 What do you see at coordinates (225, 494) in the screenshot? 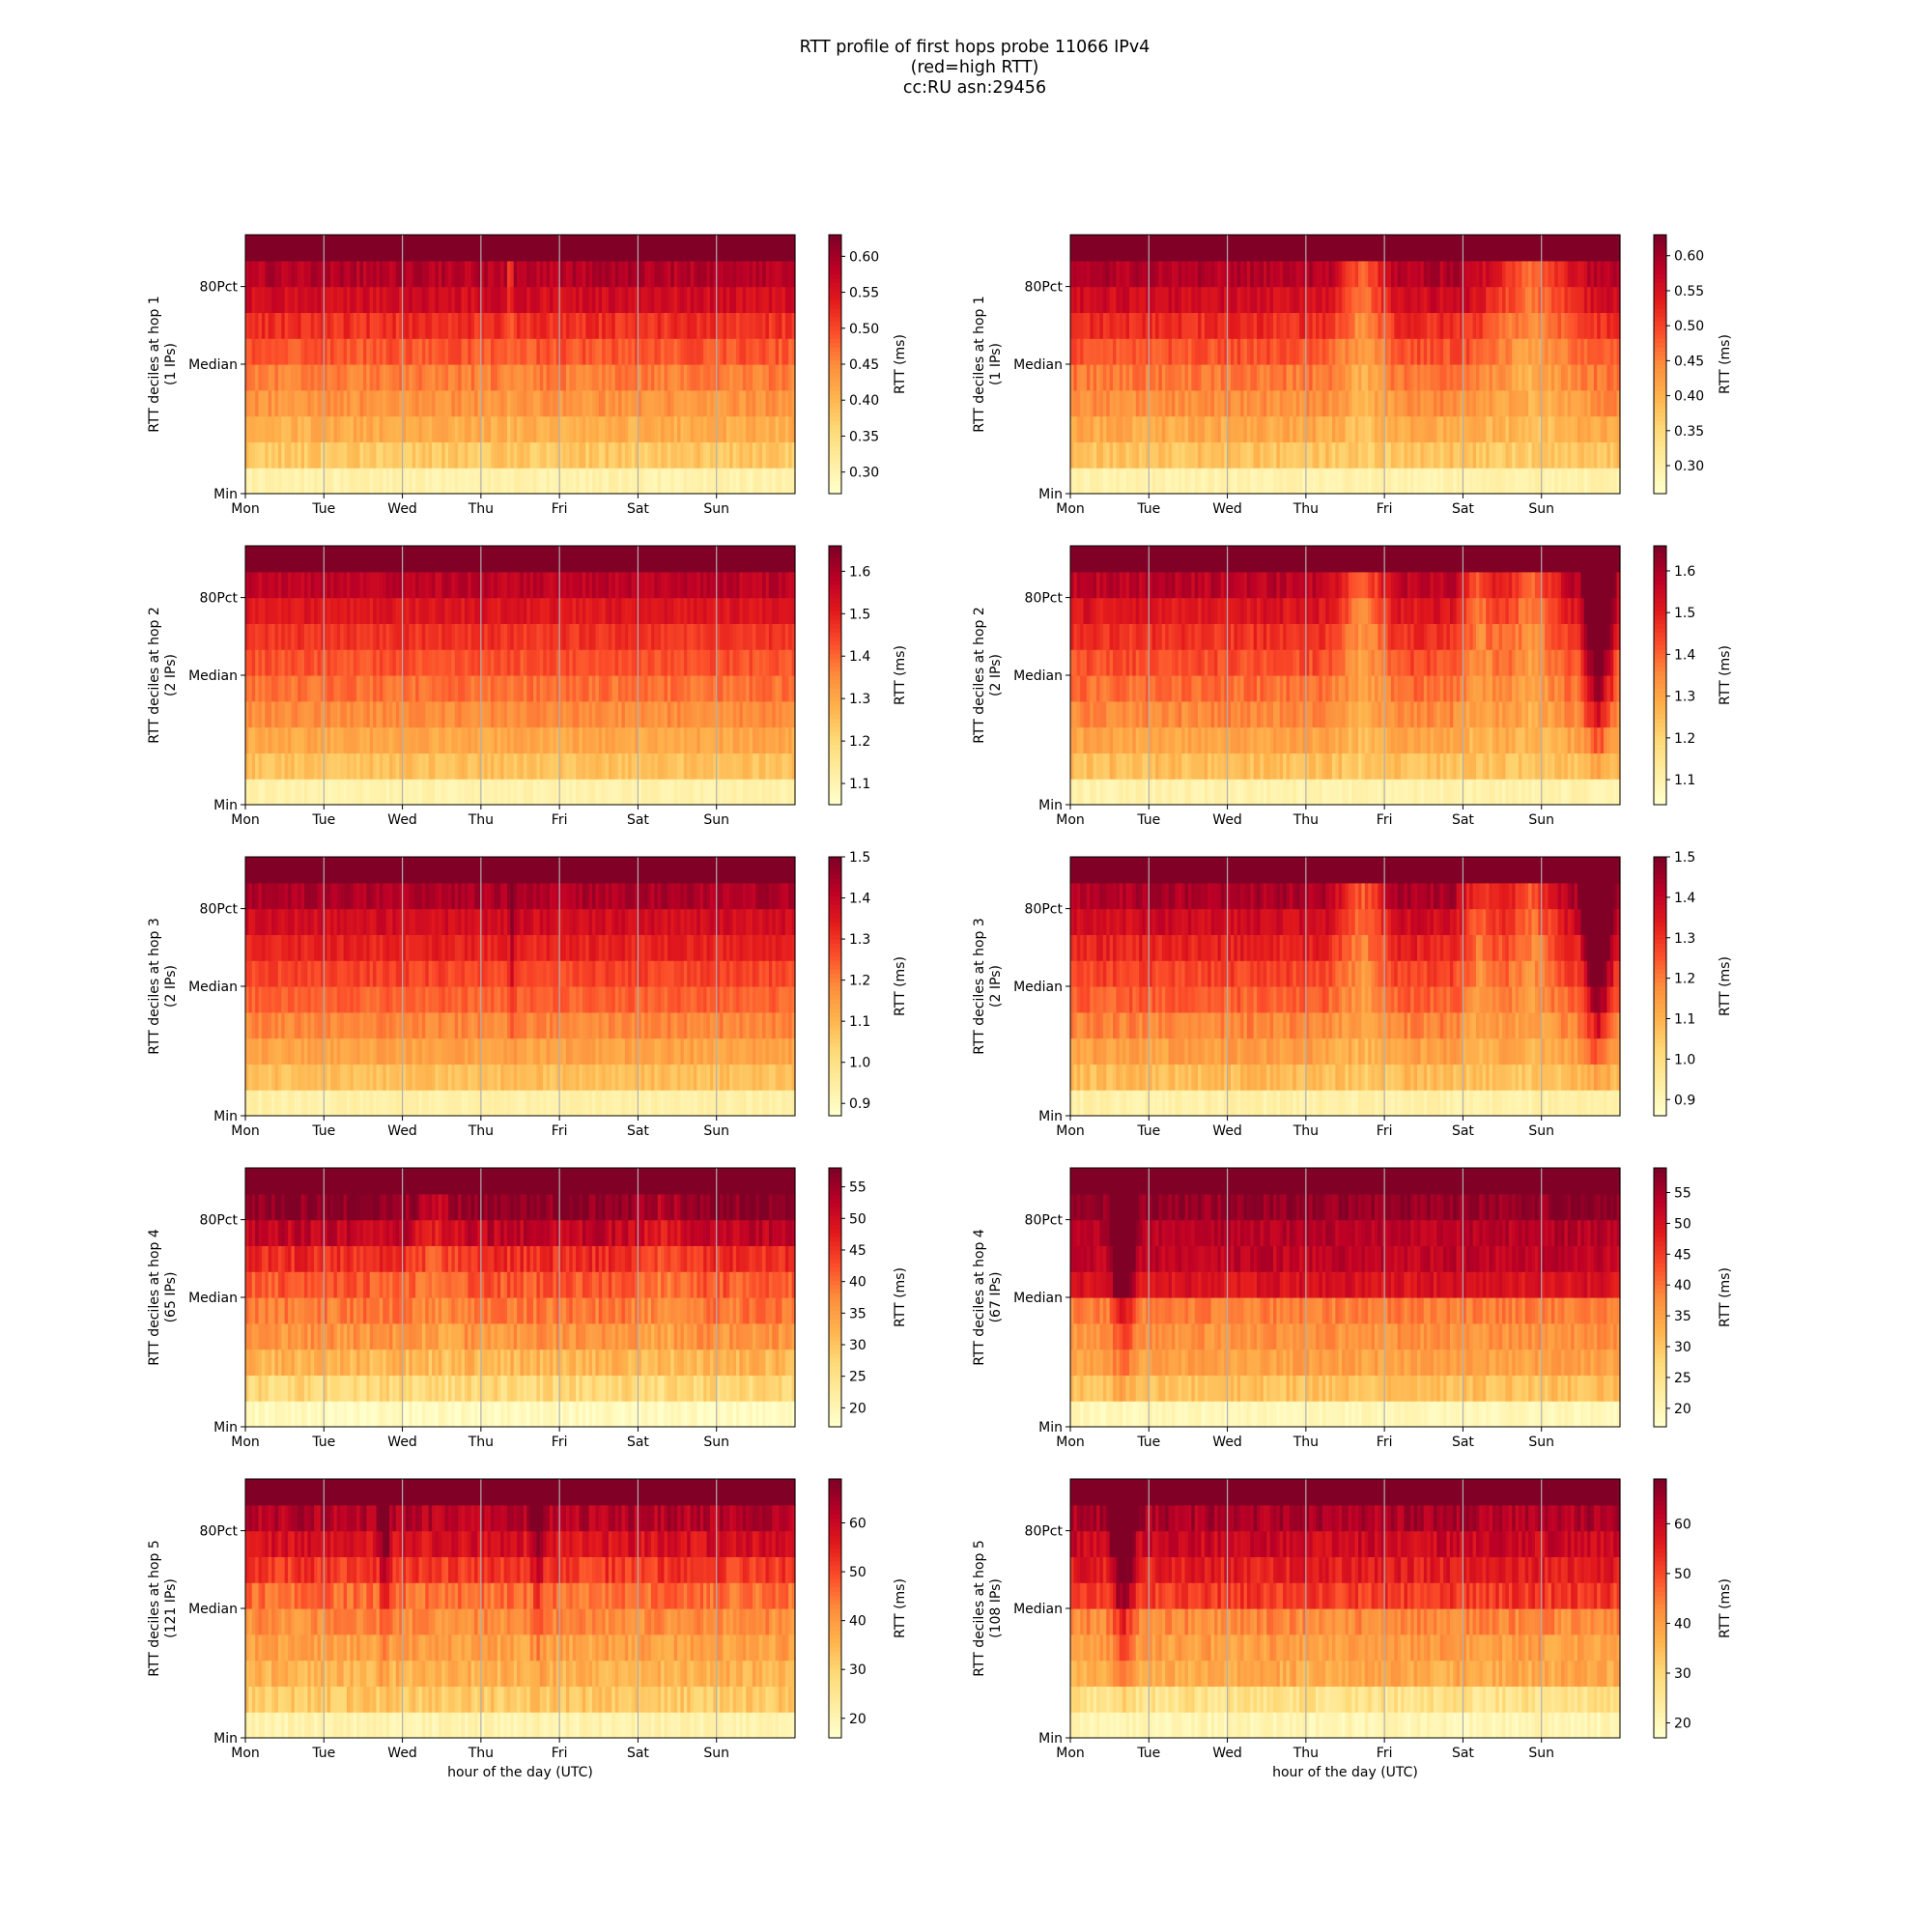
I see `y-tick-label: Min` at bounding box center [225, 494].